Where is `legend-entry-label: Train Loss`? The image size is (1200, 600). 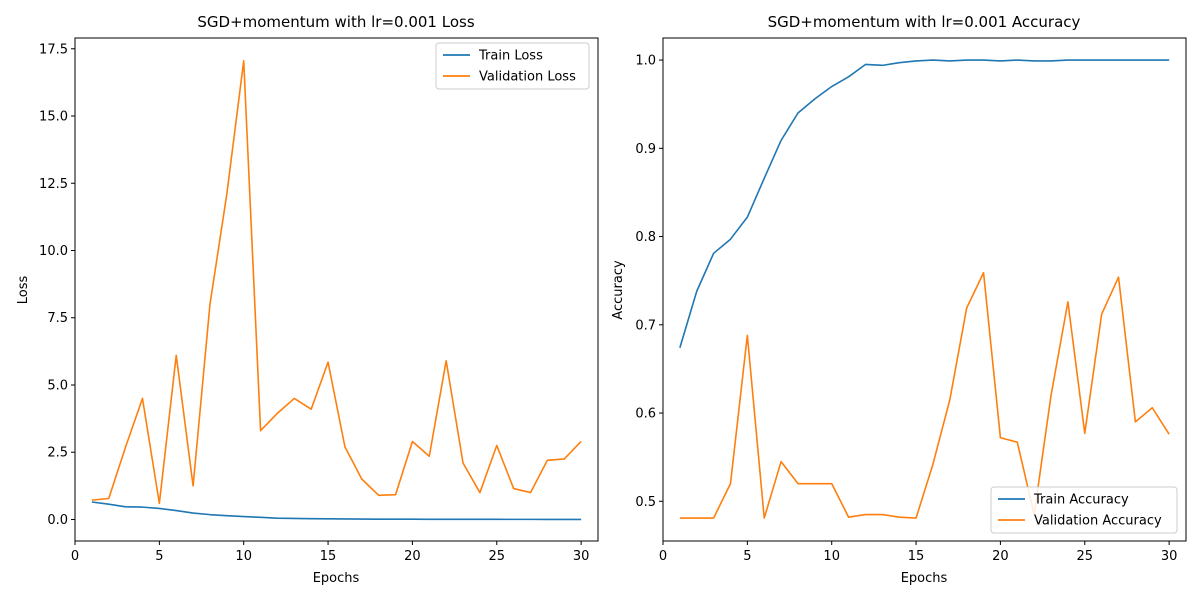 legend-entry-label: Train Loss is located at coordinates (510, 56).